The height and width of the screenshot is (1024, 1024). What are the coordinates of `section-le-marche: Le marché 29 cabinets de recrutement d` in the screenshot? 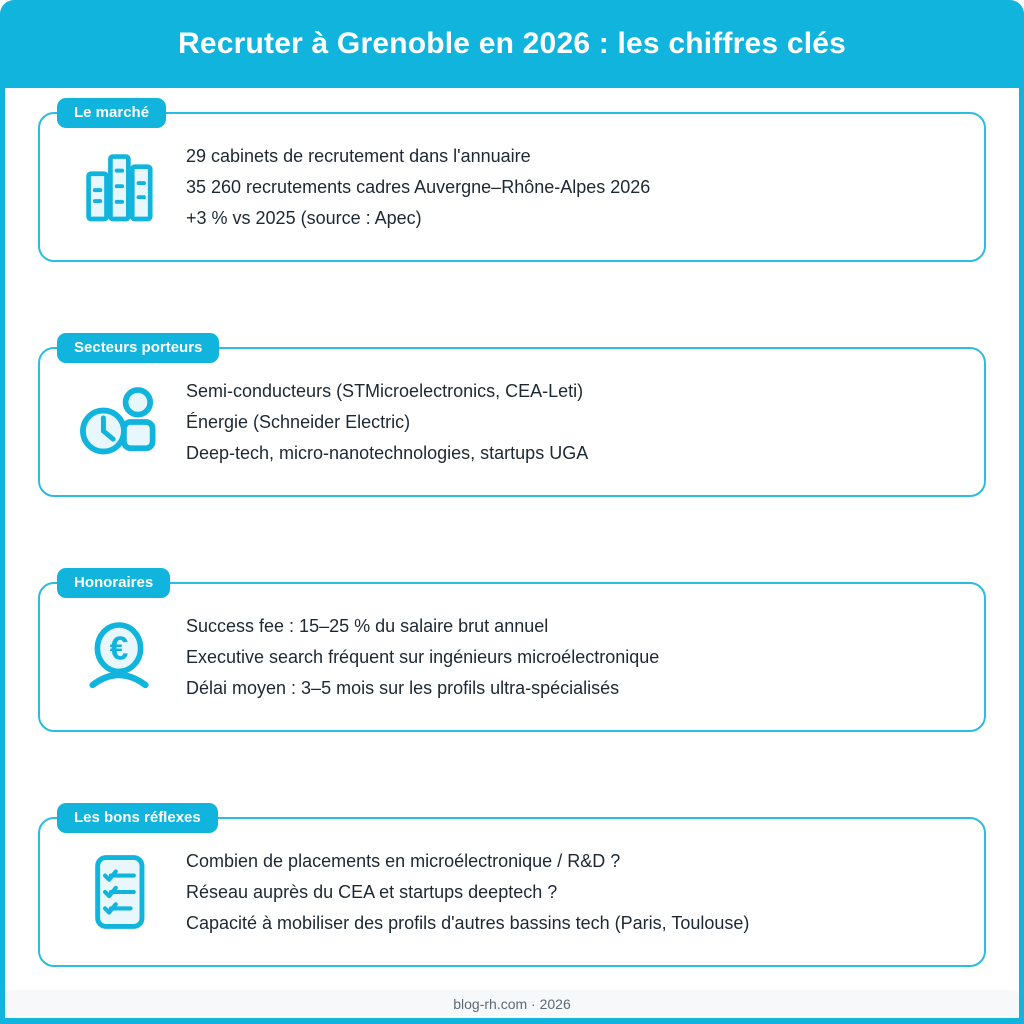 It's located at (512, 180).